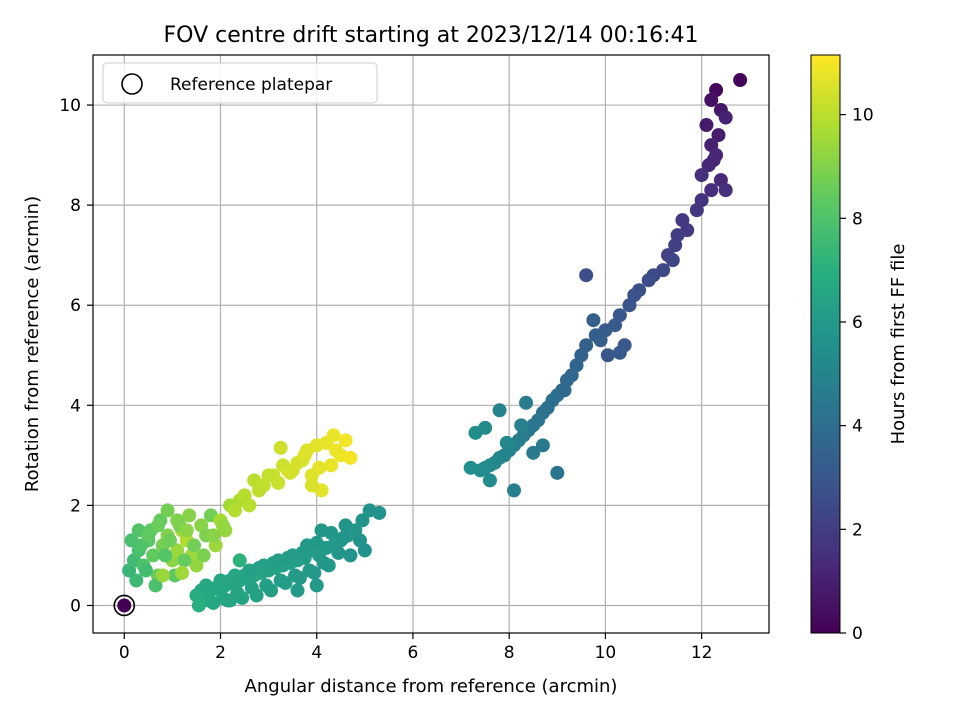 This screenshot has height=724, width=960. What do you see at coordinates (75, 306) in the screenshot?
I see `y-tick-label: 6` at bounding box center [75, 306].